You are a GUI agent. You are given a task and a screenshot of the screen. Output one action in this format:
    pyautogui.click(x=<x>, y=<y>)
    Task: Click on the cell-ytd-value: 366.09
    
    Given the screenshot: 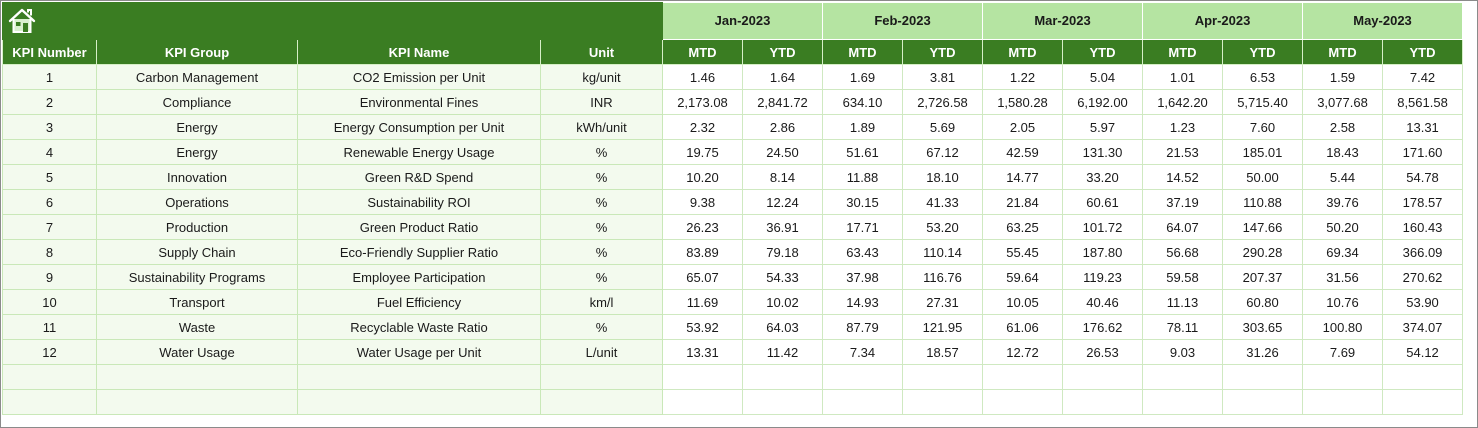 What is the action you would take?
    pyautogui.click(x=1423, y=252)
    